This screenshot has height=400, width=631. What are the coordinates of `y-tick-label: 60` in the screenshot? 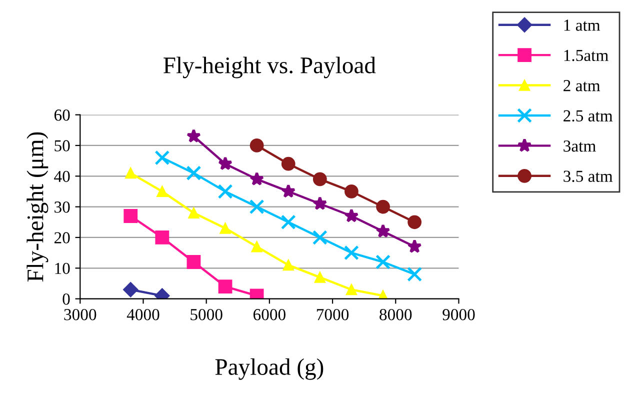 It's located at (62, 115).